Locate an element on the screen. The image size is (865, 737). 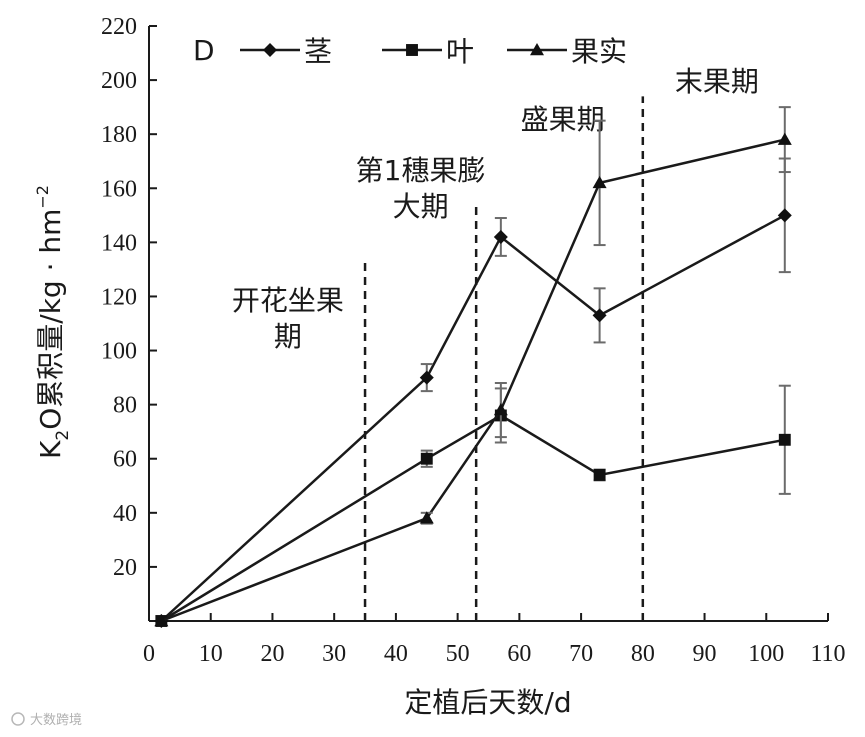
y-tick-label: 100 is located at coordinates (119, 352).